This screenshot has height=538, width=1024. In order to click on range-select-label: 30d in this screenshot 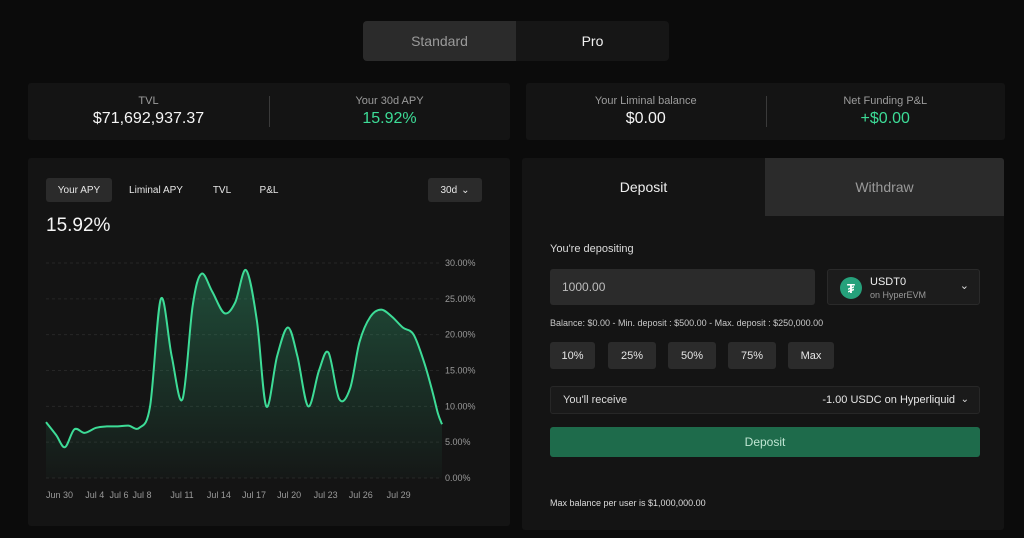, I will do `click(449, 190)`.